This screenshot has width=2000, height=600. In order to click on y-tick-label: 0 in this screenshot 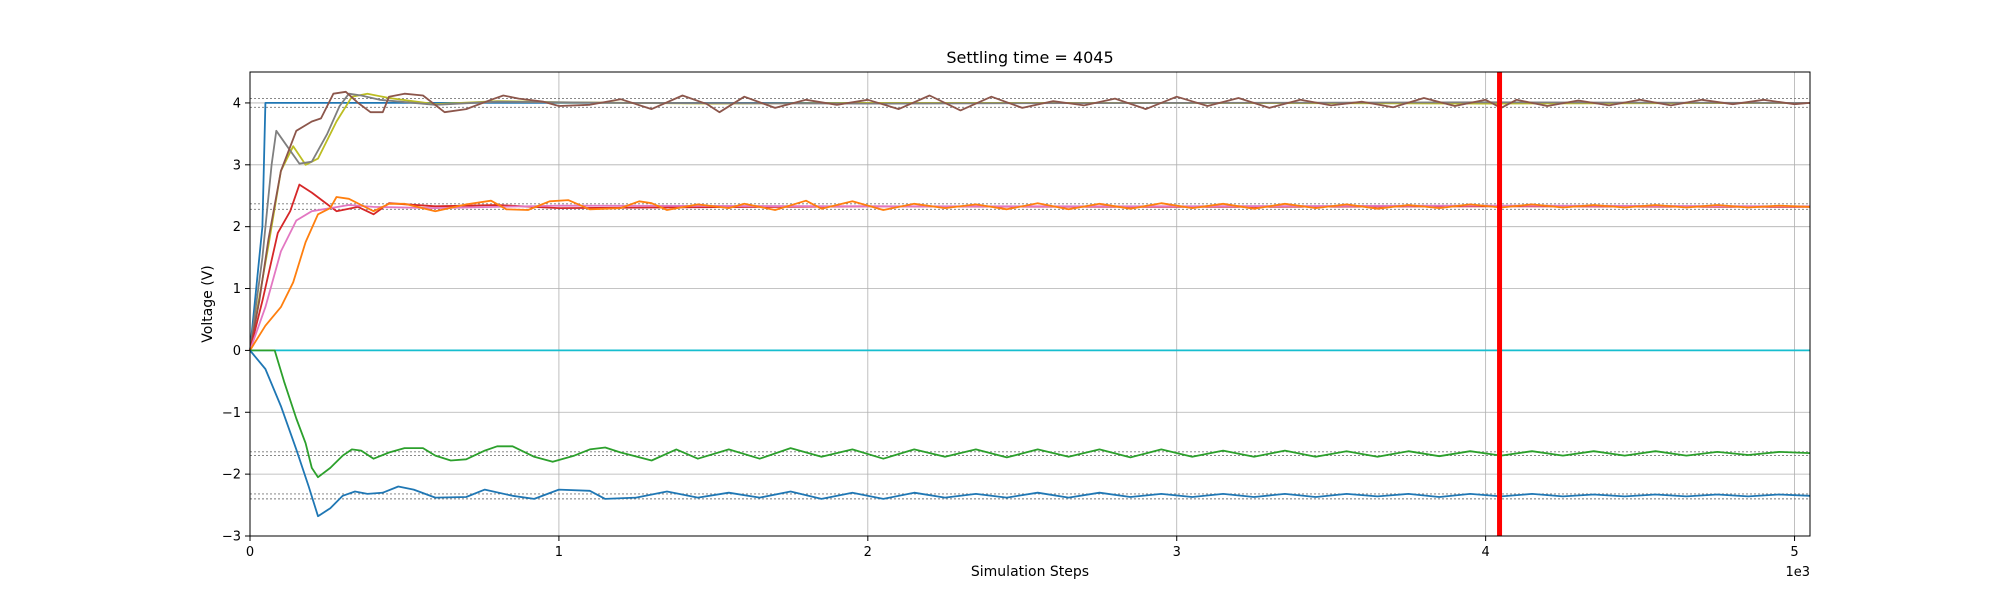, I will do `click(237, 351)`.